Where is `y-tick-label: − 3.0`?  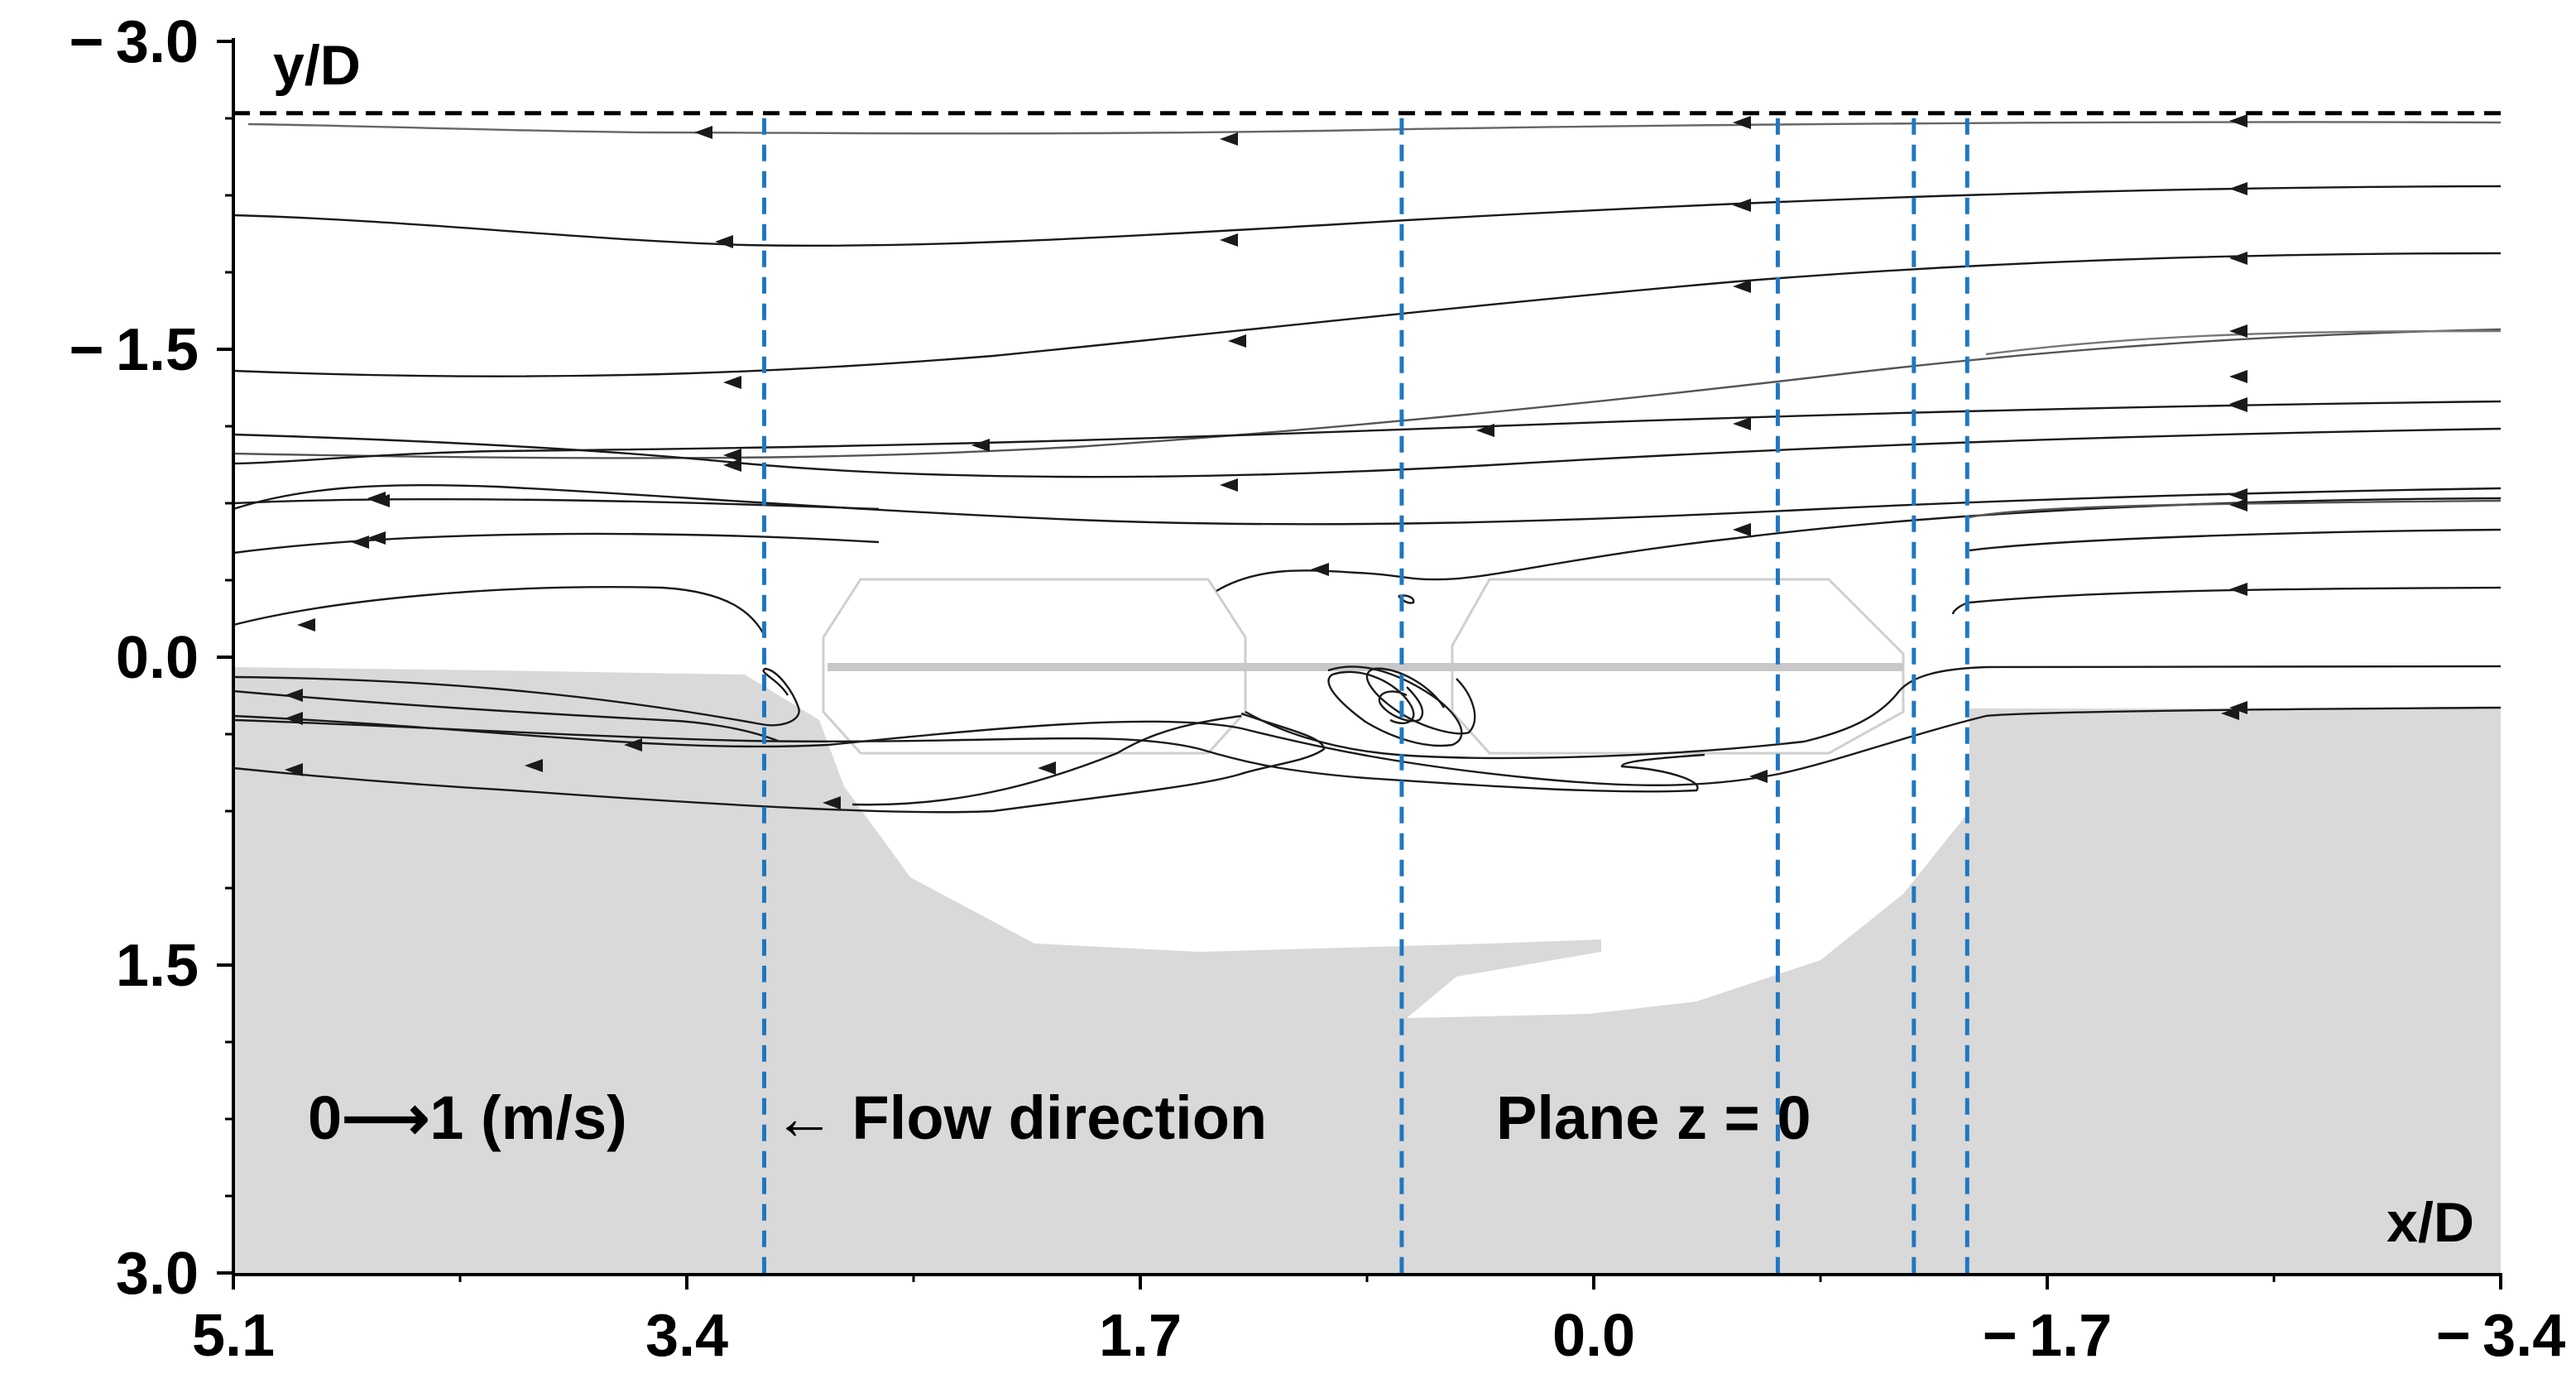 y-tick-label: − 3.0 is located at coordinates (134, 42).